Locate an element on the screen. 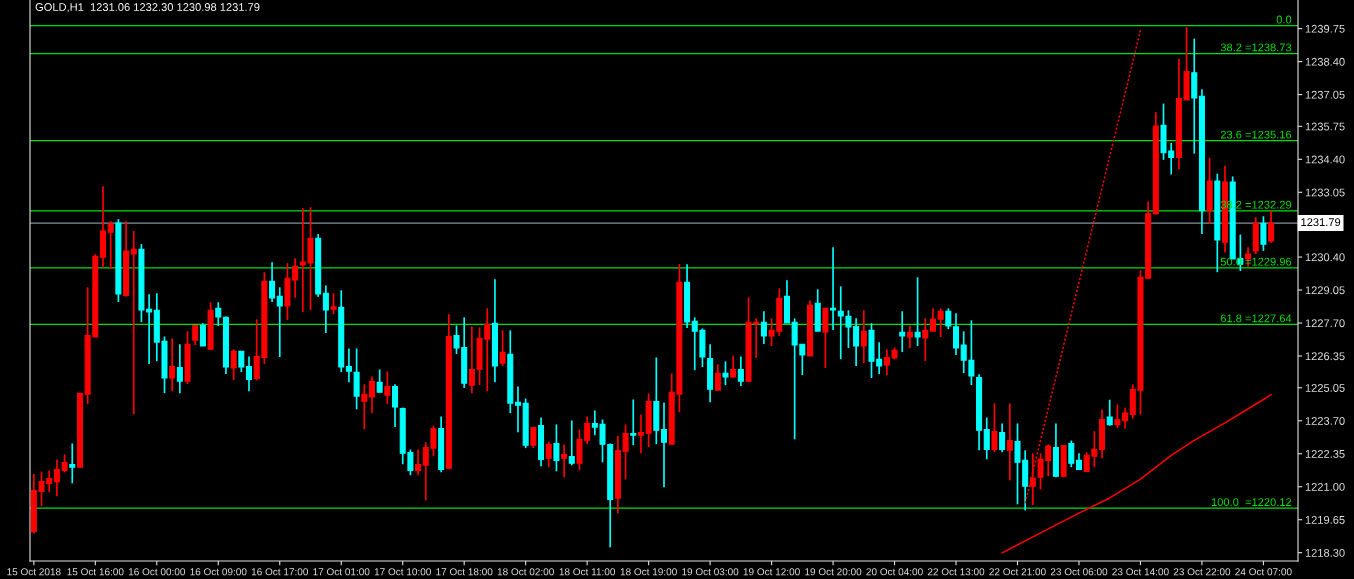 The width and height of the screenshot is (1354, 579). y-tick-label: 1227.70 is located at coordinates (1325, 323).